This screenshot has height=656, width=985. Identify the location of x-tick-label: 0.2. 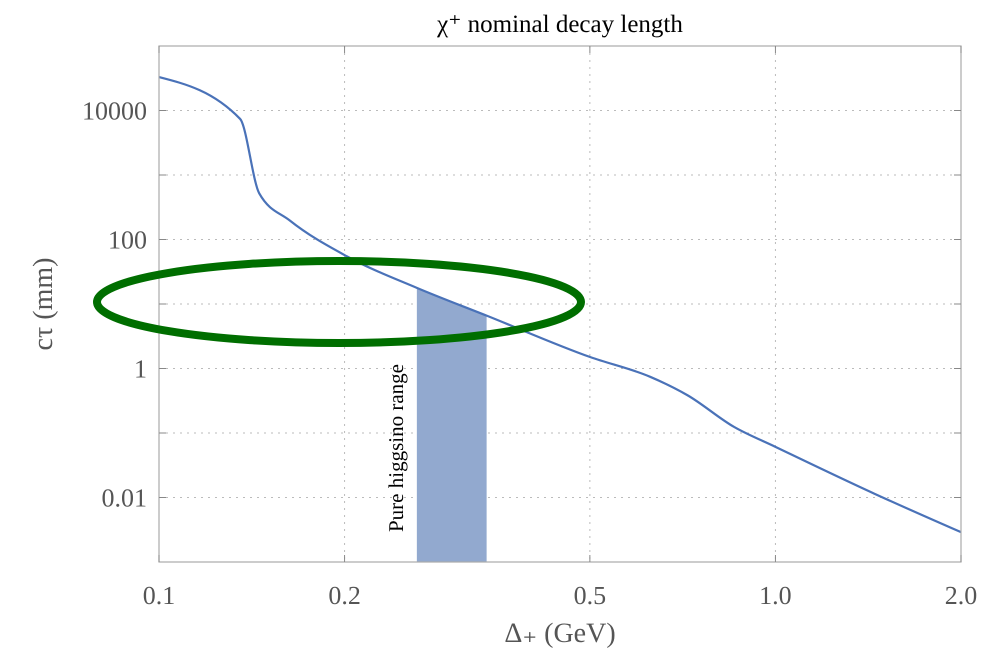
(344, 595).